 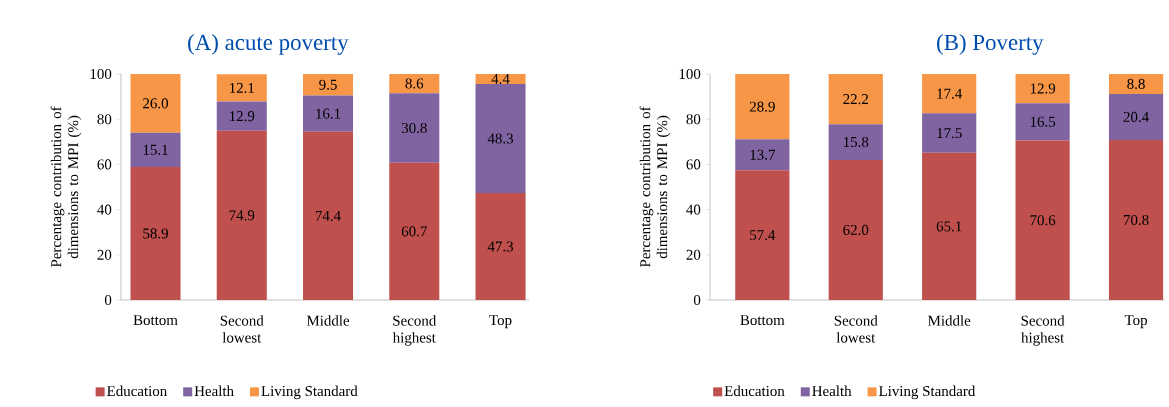 I want to click on data-label: 74.9, so click(x=242, y=215).